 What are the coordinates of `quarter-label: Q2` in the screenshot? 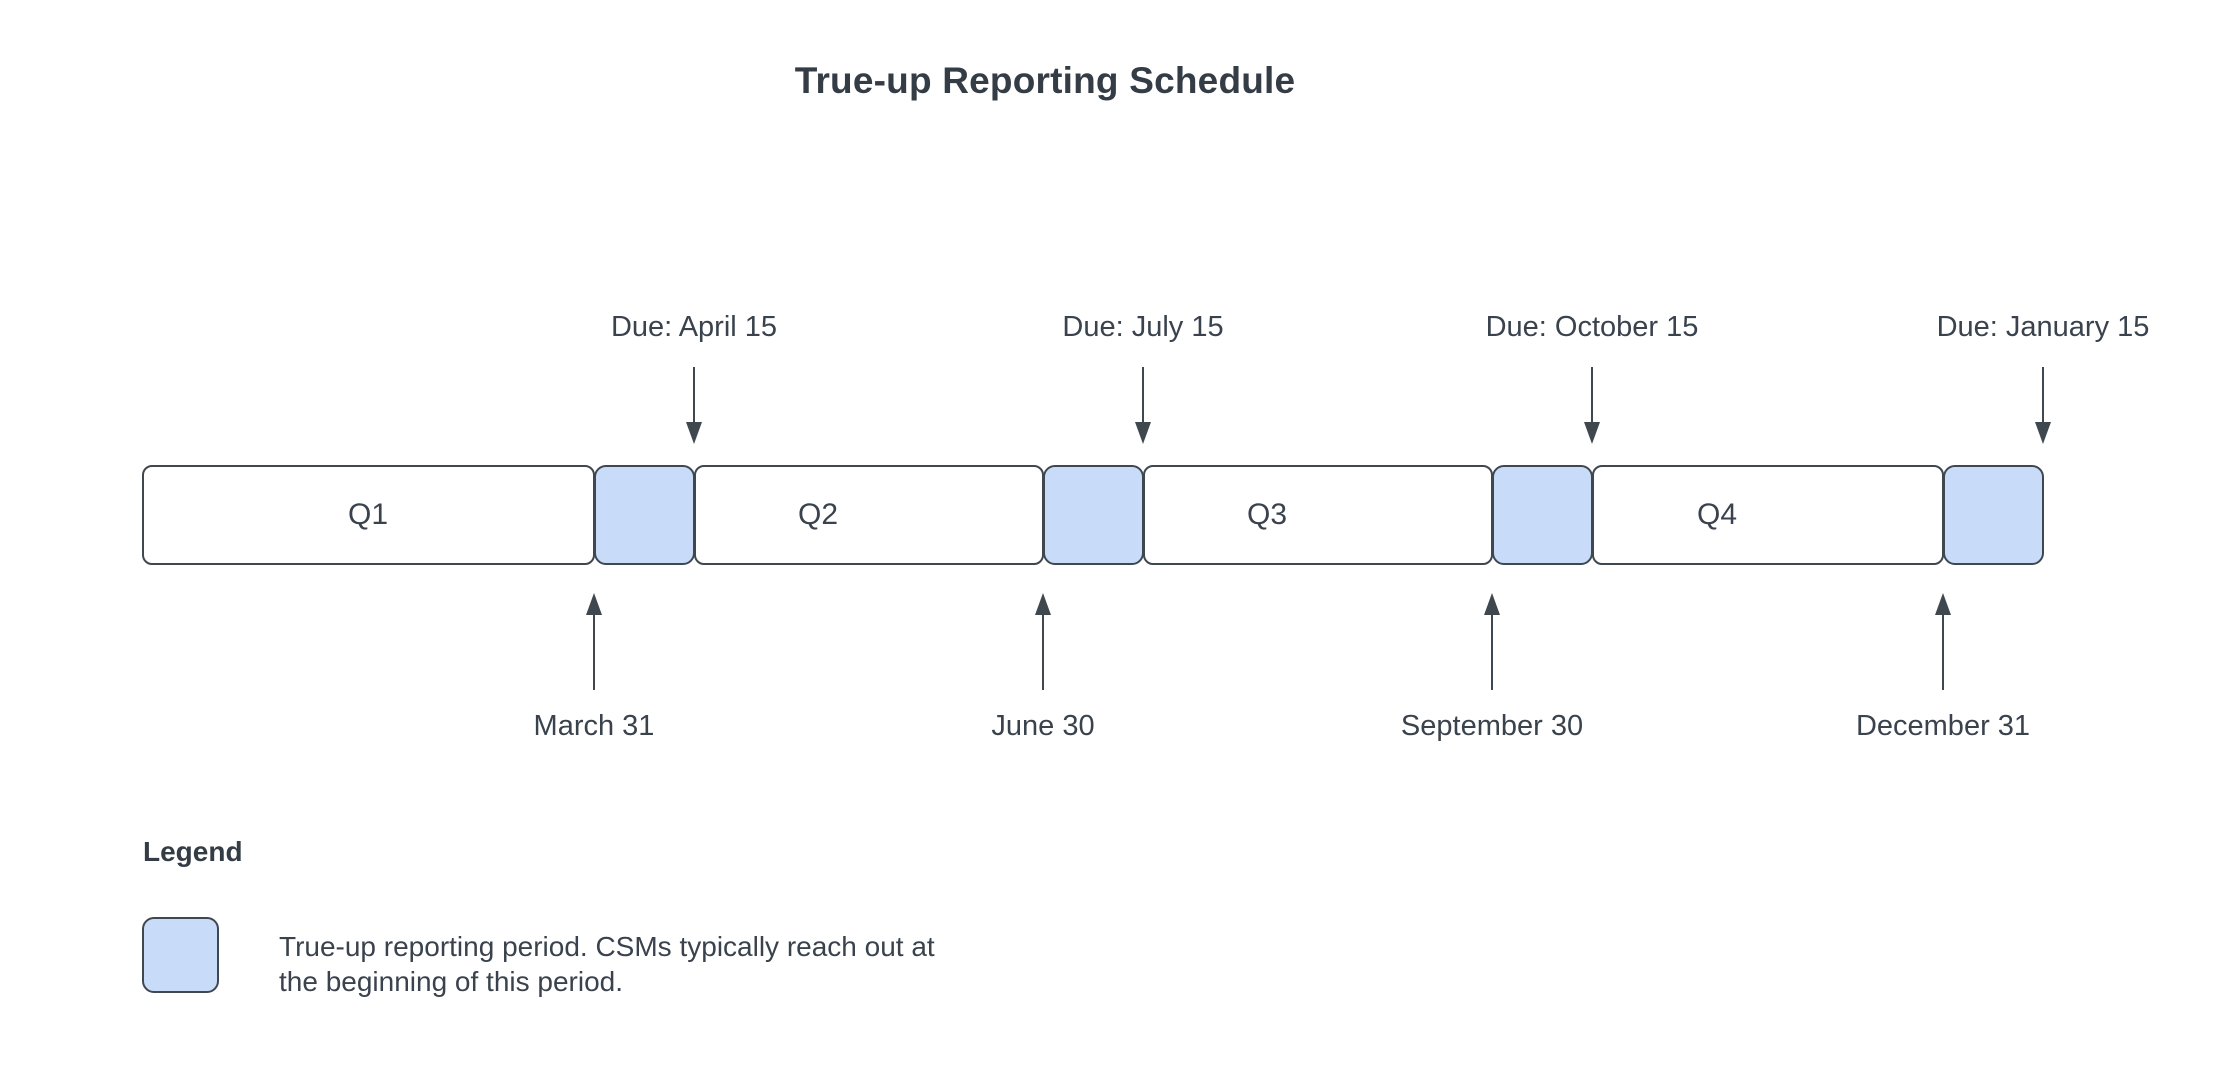 It's located at (818, 514).